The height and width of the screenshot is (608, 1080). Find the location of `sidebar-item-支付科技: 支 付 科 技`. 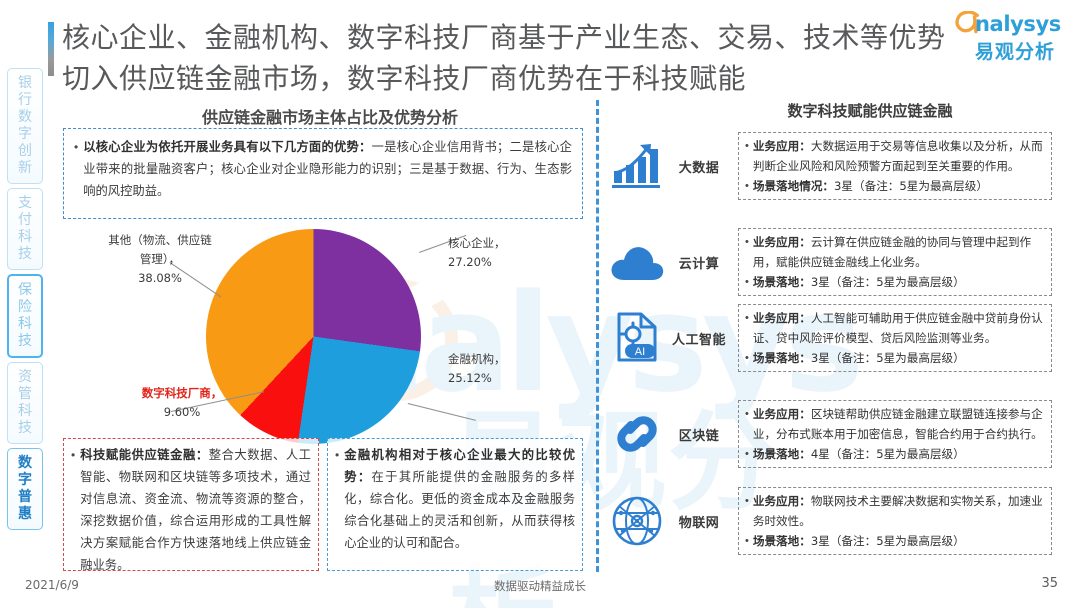

sidebar-item-支付科技: 支 付 科 技 is located at coordinates (25, 229).